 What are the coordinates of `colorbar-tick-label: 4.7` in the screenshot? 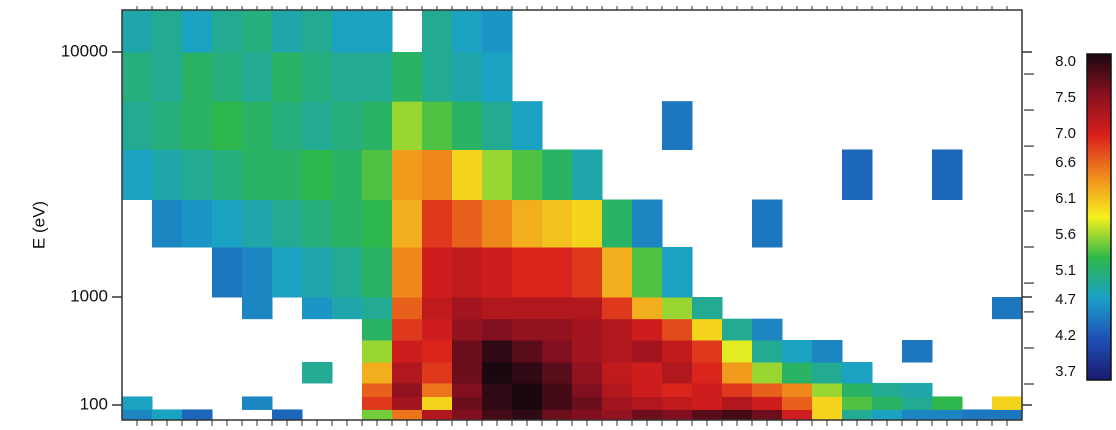 It's located at (1065, 299).